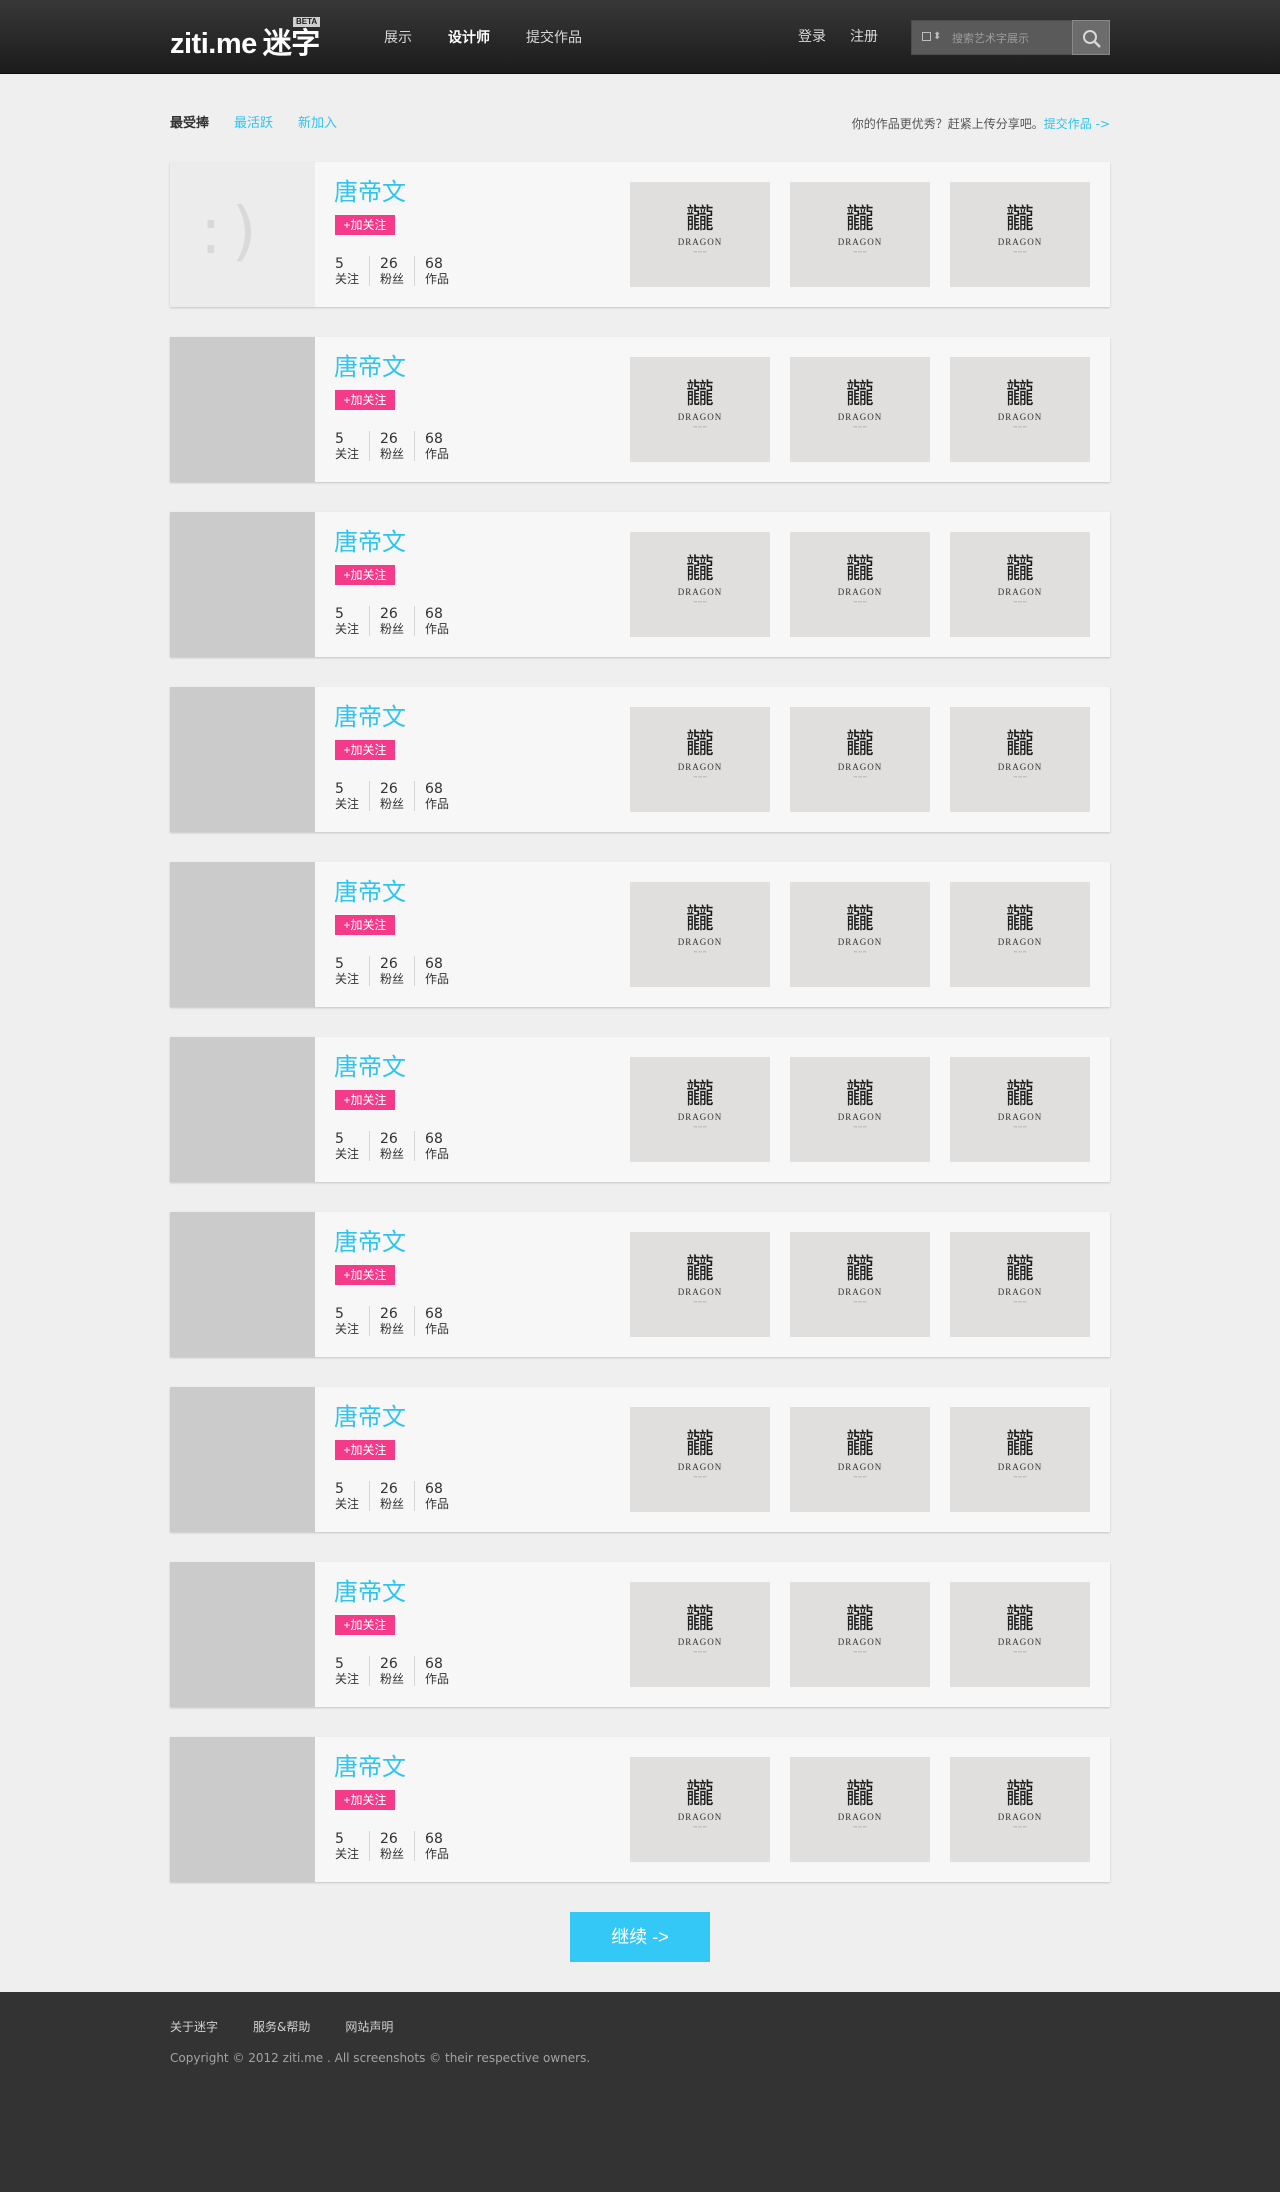 This screenshot has height=2192, width=1280. Describe the element at coordinates (1076, 124) in the screenshot. I see `submit-work-link: 提交作品 ->` at that location.